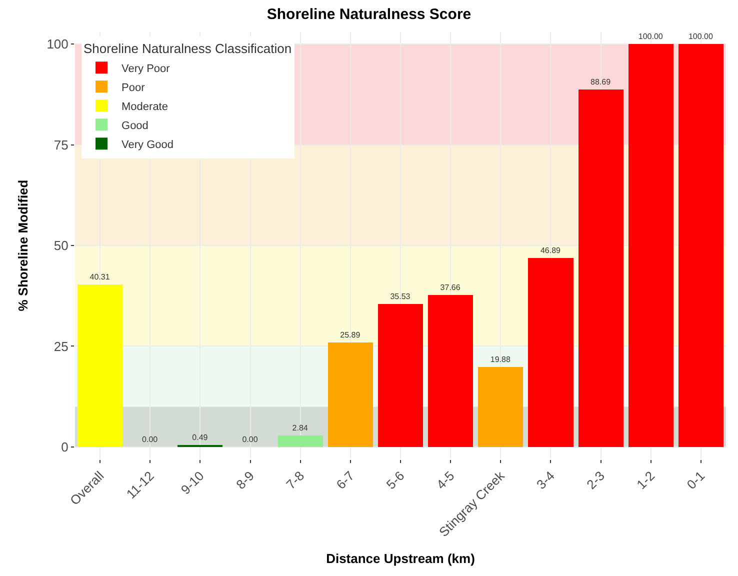 The image size is (738, 576). Describe the element at coordinates (61, 144) in the screenshot. I see `y-tick-label: 75` at that location.